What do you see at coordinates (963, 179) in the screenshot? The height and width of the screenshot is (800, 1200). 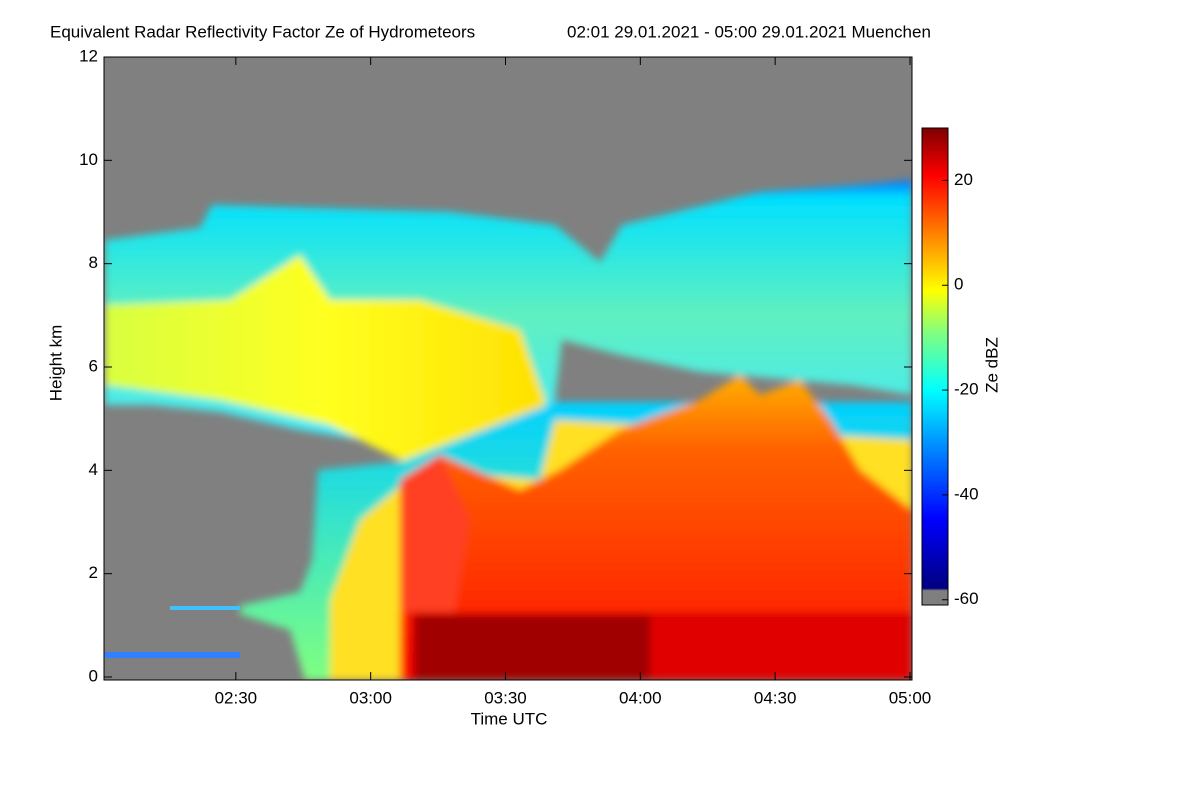 I see `colorbar-tick-label: 20` at bounding box center [963, 179].